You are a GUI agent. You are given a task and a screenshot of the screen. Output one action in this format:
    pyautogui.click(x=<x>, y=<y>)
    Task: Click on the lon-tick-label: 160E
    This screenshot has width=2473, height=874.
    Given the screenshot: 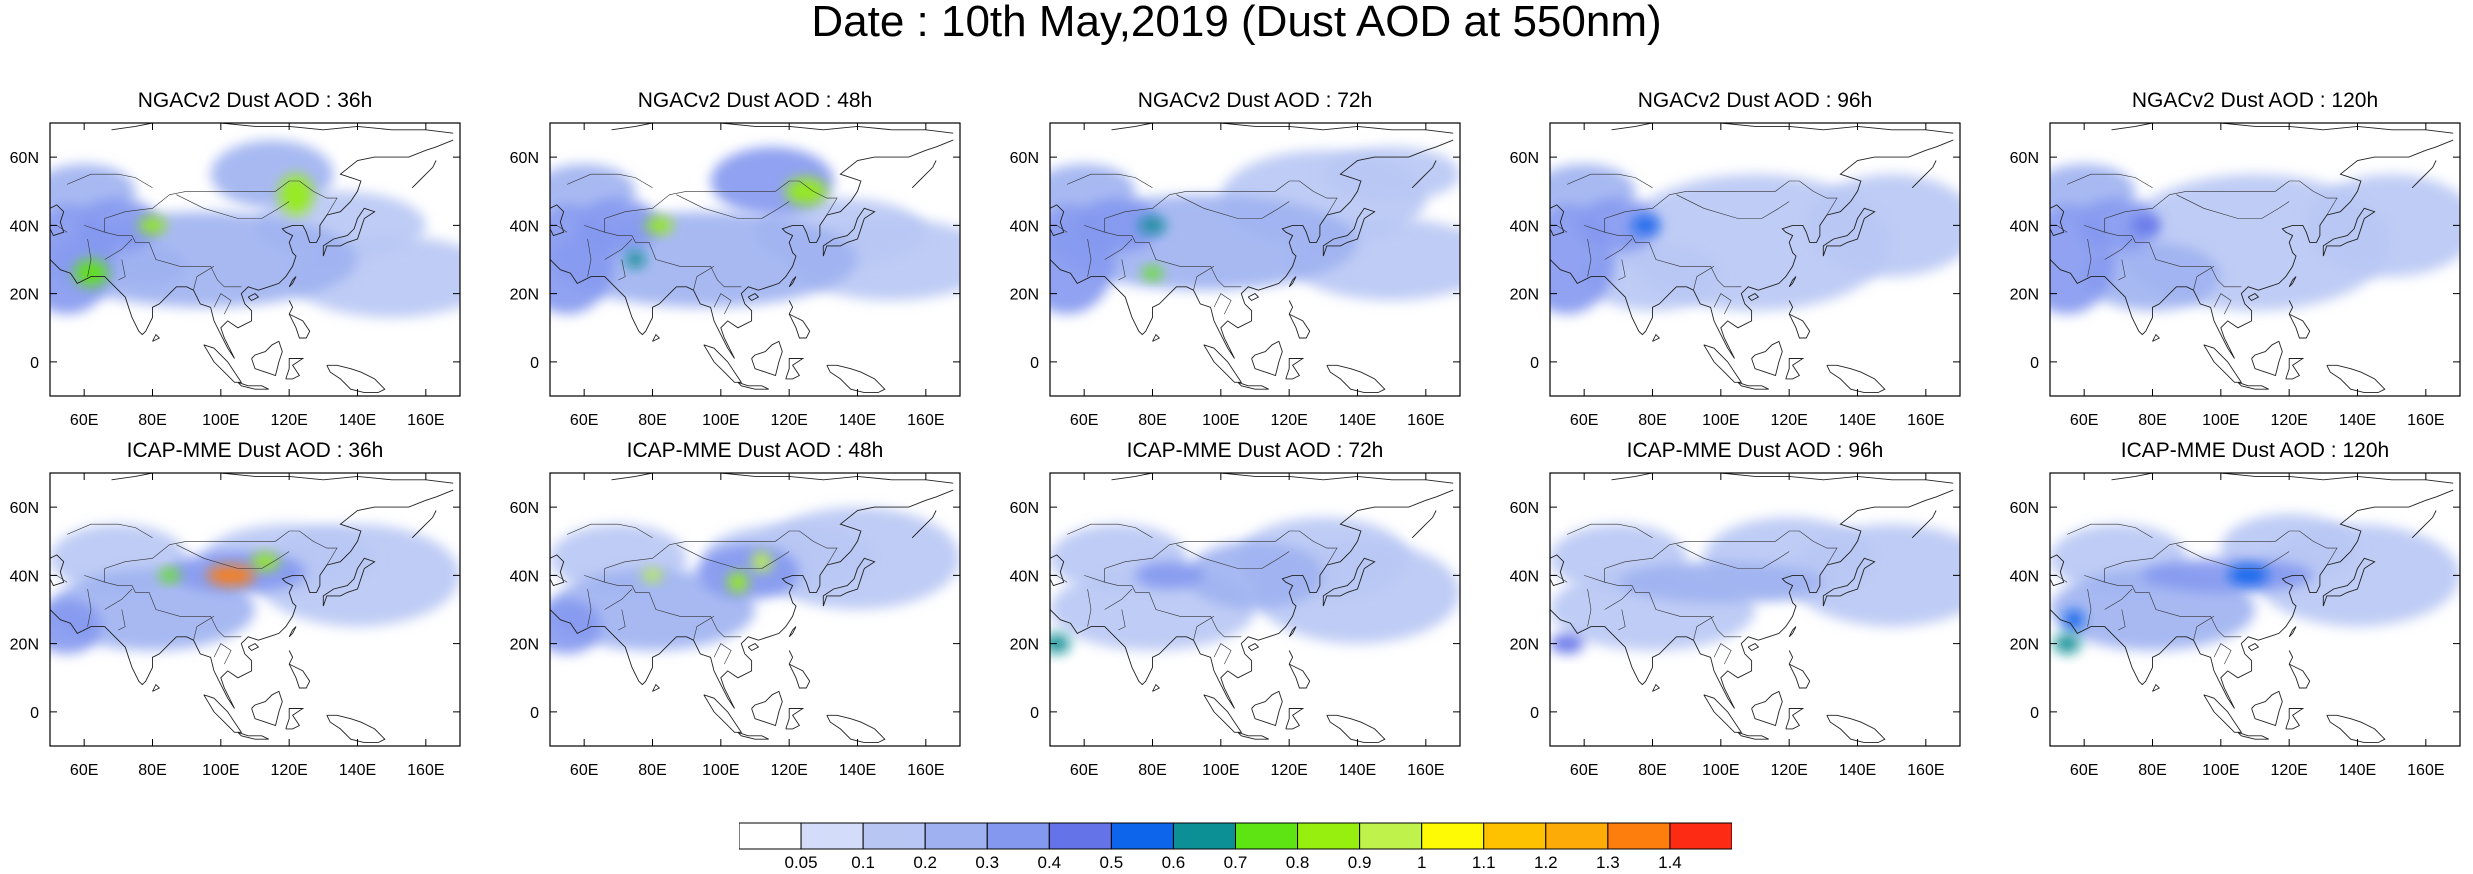 What is the action you would take?
    pyautogui.click(x=2425, y=770)
    